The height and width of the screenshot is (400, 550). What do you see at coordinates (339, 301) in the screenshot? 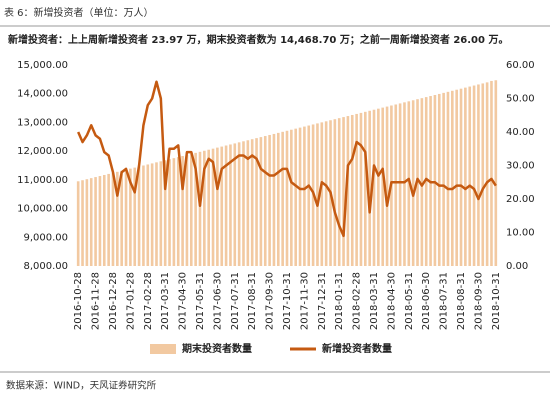
I see `x-tick-label: 2018-01-31` at bounding box center [339, 301].